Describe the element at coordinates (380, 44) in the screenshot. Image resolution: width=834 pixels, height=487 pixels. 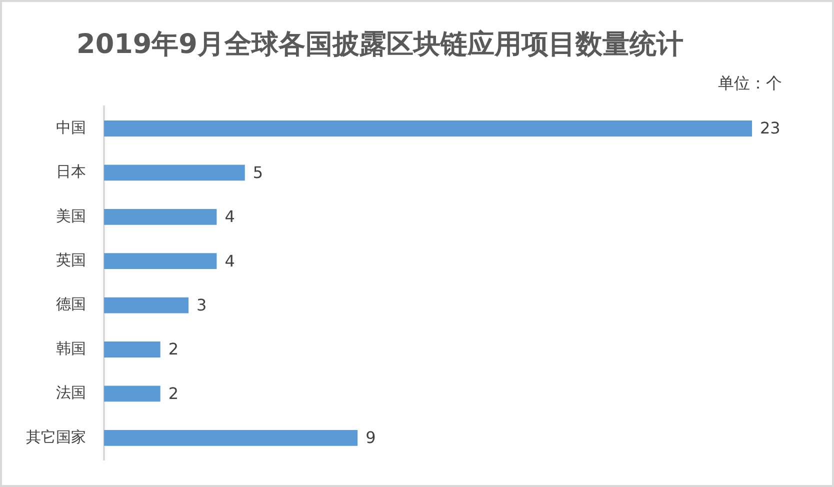
I see `chart-title: 2019年9月全球各国披露区块链应用项目数量统计` at that location.